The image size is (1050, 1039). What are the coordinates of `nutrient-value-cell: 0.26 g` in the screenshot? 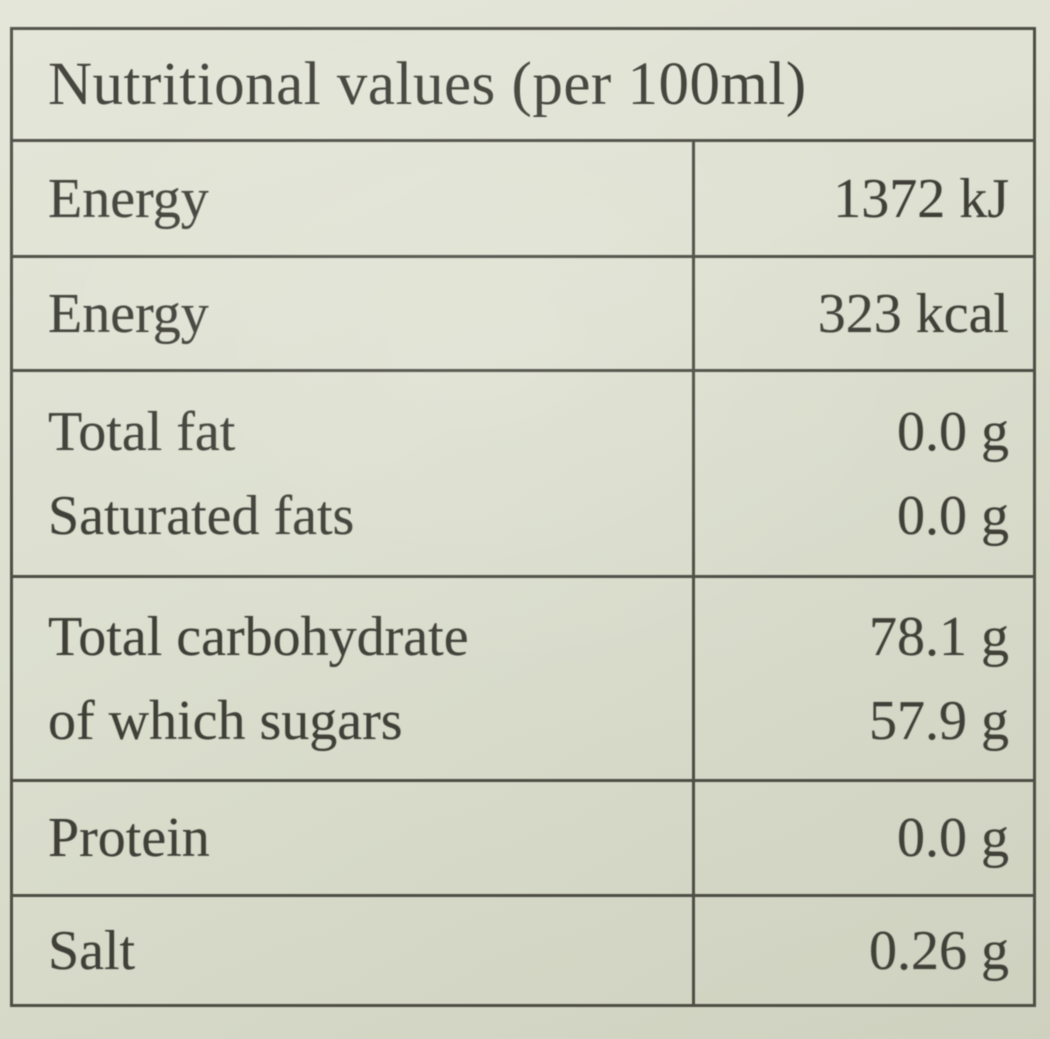 It's located at (862, 950).